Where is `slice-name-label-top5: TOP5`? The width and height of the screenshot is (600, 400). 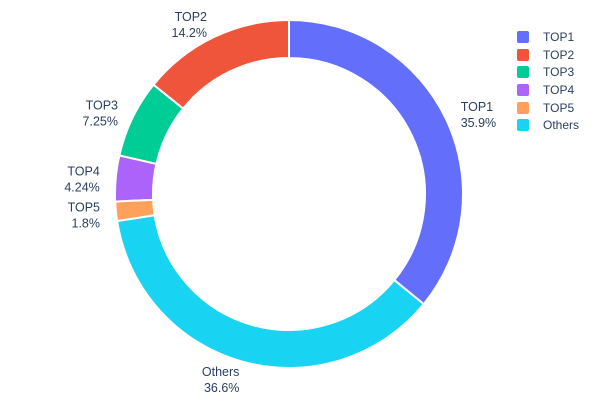 slice-name-label-top5: TOP5 is located at coordinates (84, 208).